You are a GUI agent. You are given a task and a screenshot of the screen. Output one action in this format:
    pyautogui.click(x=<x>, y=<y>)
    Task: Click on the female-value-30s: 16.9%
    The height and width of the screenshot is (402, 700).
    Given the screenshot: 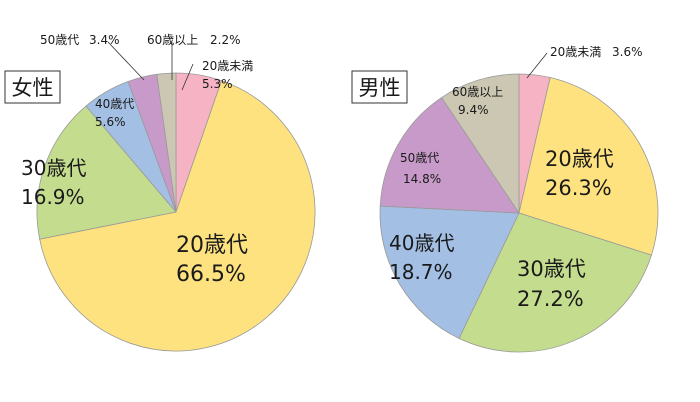 What is the action you would take?
    pyautogui.click(x=53, y=197)
    